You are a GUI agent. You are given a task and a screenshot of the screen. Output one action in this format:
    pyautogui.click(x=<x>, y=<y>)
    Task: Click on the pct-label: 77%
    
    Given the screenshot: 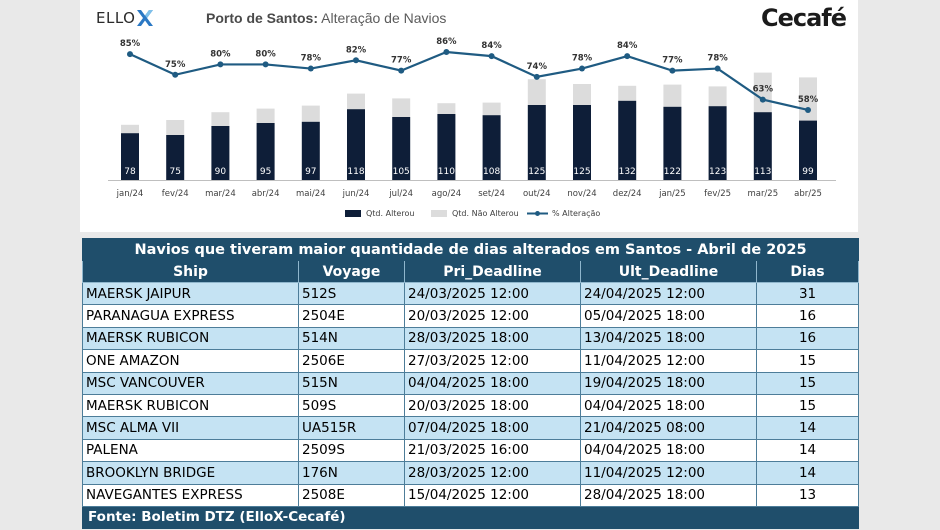 What is the action you would take?
    pyautogui.click(x=672, y=61)
    